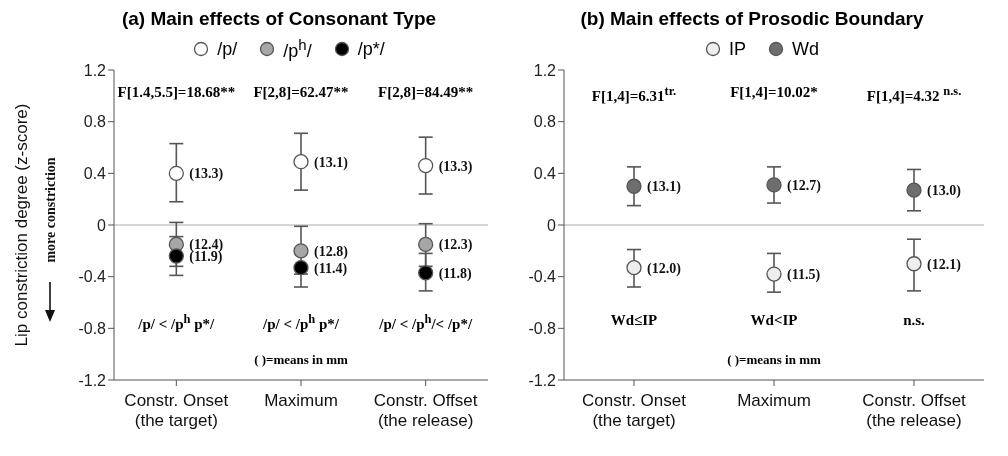 This screenshot has height=456, width=1008. What do you see at coordinates (804, 275) in the screenshot?
I see `annotation: (11.5)` at bounding box center [804, 275].